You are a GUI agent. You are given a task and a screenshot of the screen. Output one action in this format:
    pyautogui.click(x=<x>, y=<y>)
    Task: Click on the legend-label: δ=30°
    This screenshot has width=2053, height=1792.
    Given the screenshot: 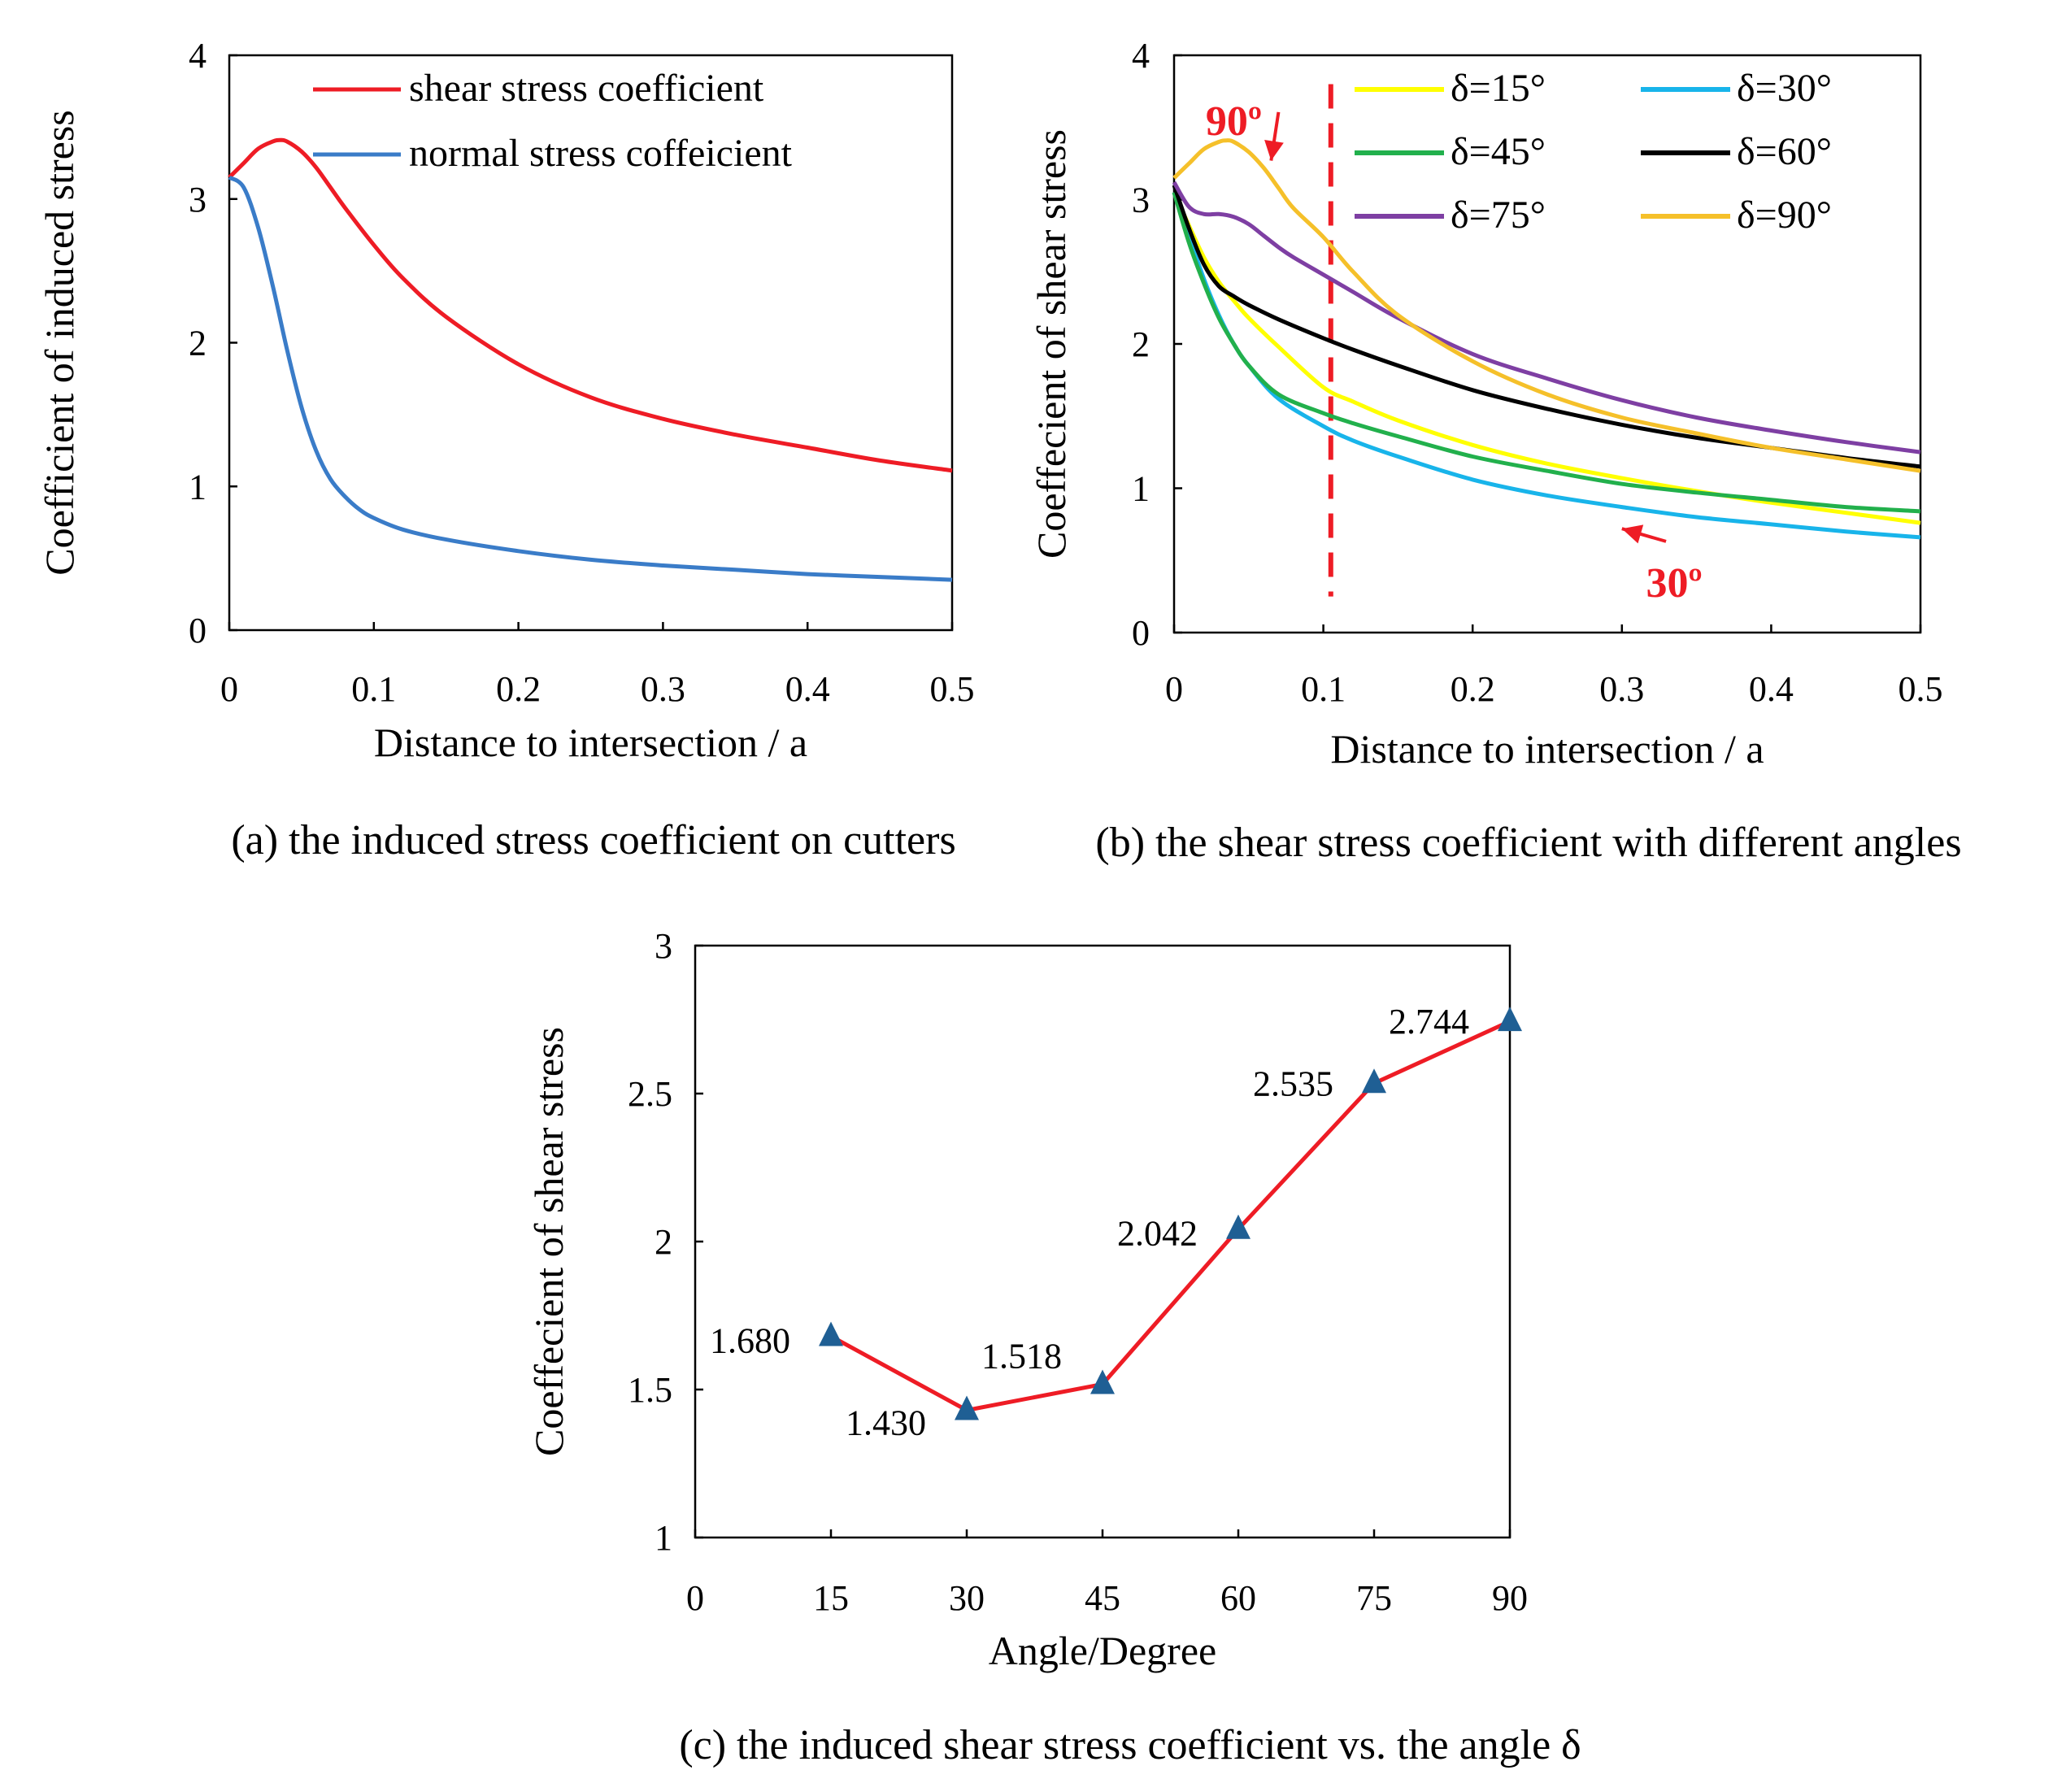 What is the action you would take?
    pyautogui.click(x=1784, y=88)
    